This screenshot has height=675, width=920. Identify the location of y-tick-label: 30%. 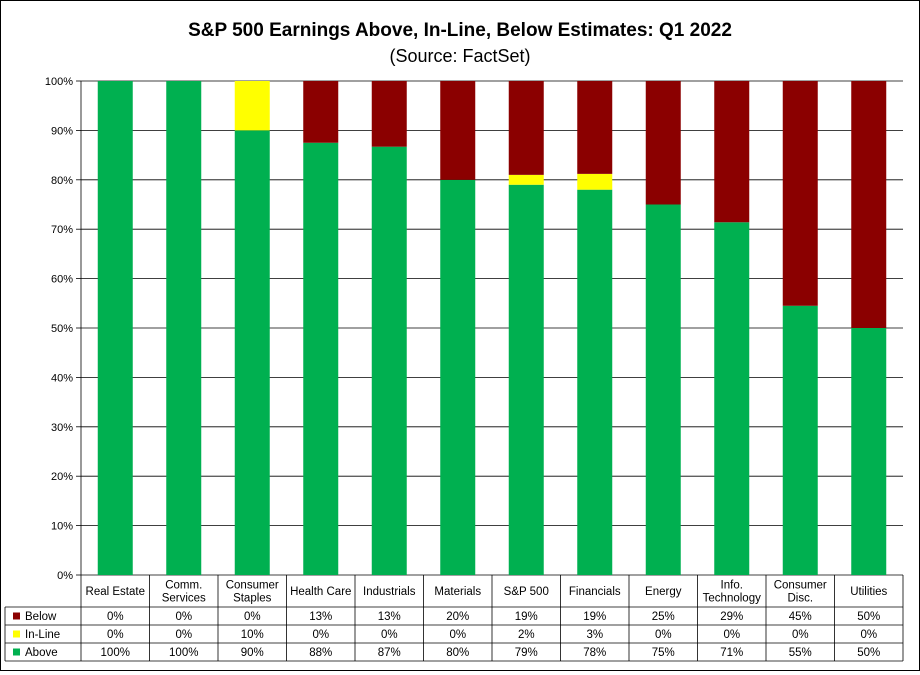
(62, 428).